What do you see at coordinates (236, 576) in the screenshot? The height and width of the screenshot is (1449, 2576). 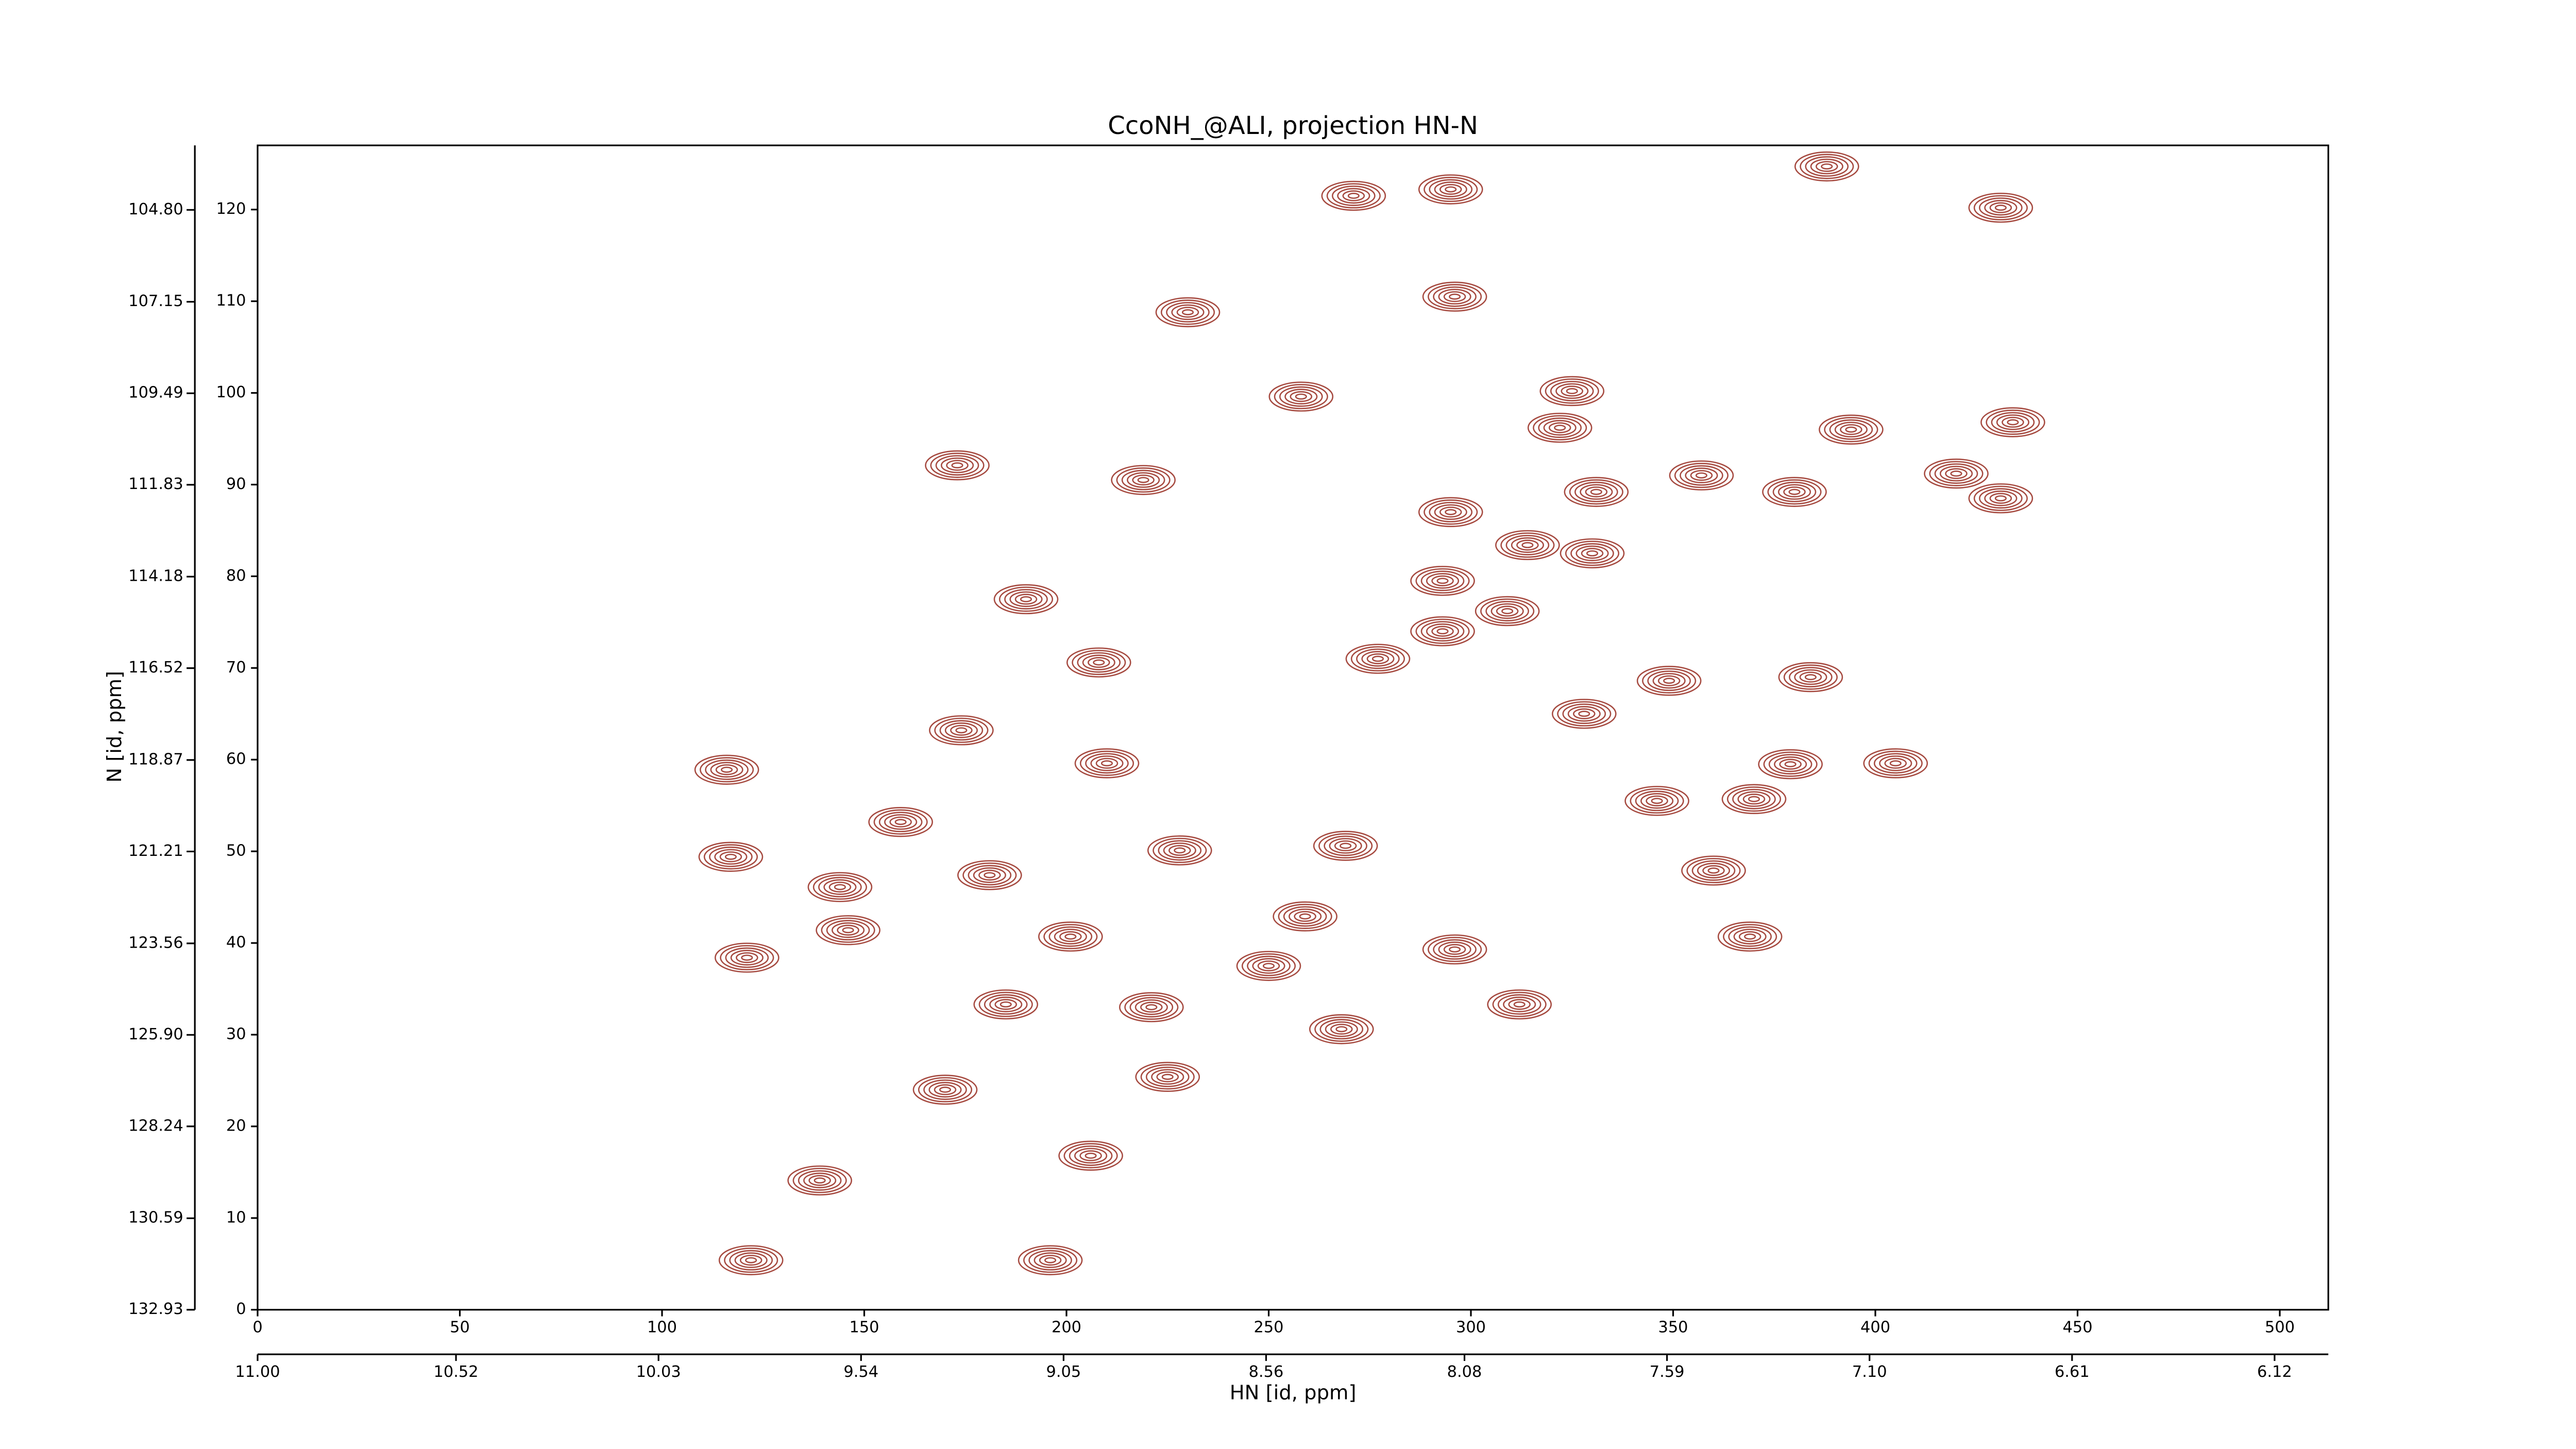 I see `y-tick-label: 80` at bounding box center [236, 576].